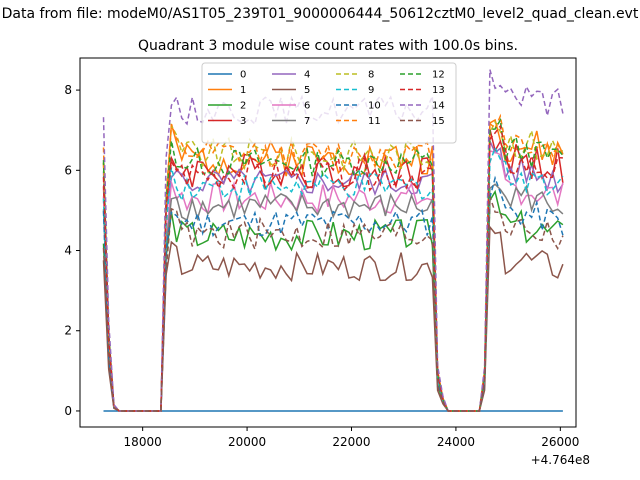 The height and width of the screenshot is (480, 640). I want to click on legend-label-8: 8, so click(371, 75).